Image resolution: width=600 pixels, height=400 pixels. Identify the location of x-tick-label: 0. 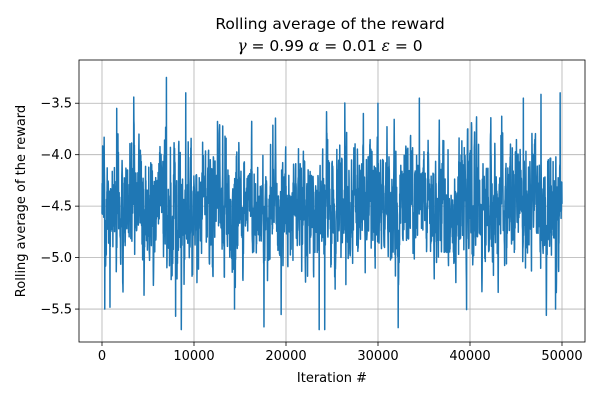
(102, 356).